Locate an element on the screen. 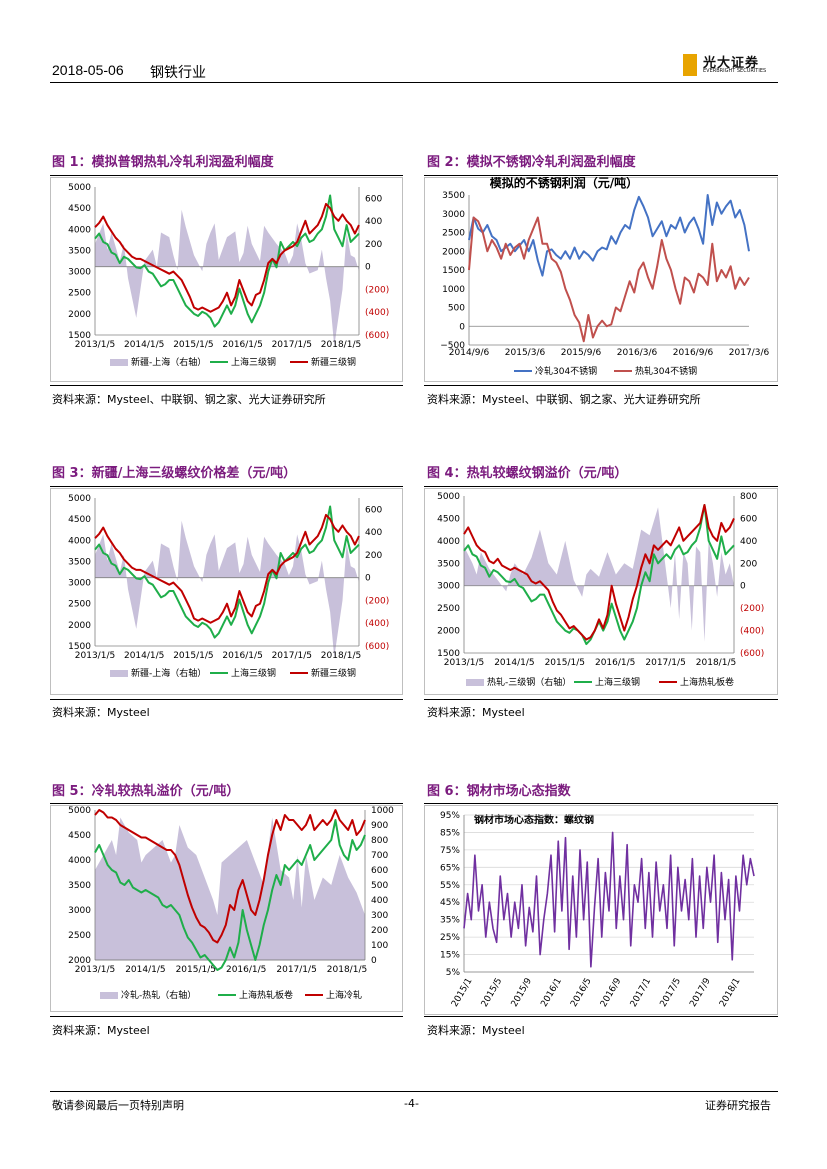 The image size is (827, 1169). y-tick-label: 500 is located at coordinates (456, 309).